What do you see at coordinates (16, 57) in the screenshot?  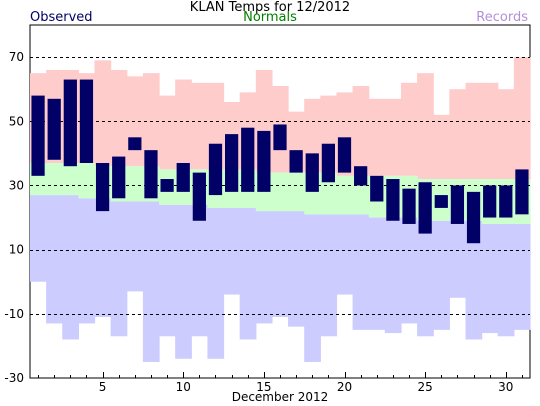 I see `y-tick-label: 70` at bounding box center [16, 57].